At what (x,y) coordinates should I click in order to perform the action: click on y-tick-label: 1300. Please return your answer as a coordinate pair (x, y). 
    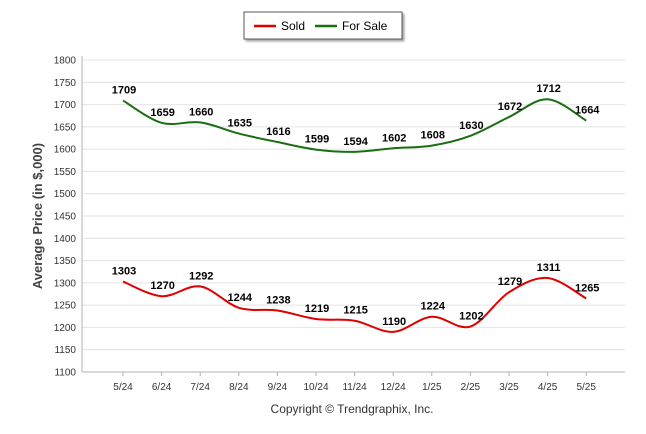
    Looking at the image, I should click on (65, 283).